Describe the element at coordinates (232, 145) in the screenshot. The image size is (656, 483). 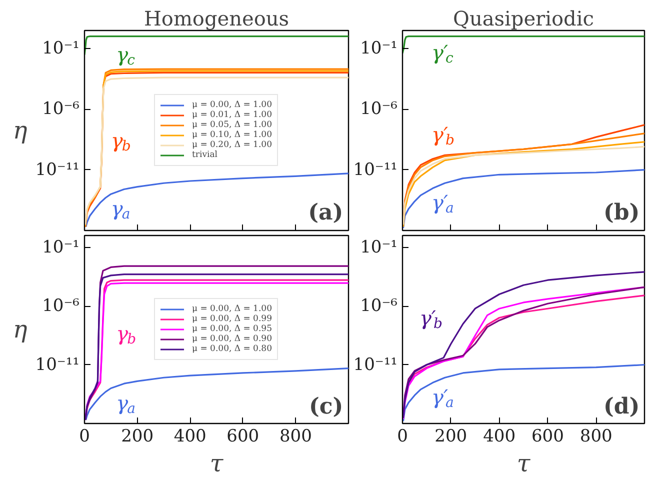
I see `legend-label: μ = 0.20, Δ = 1.00` at that location.